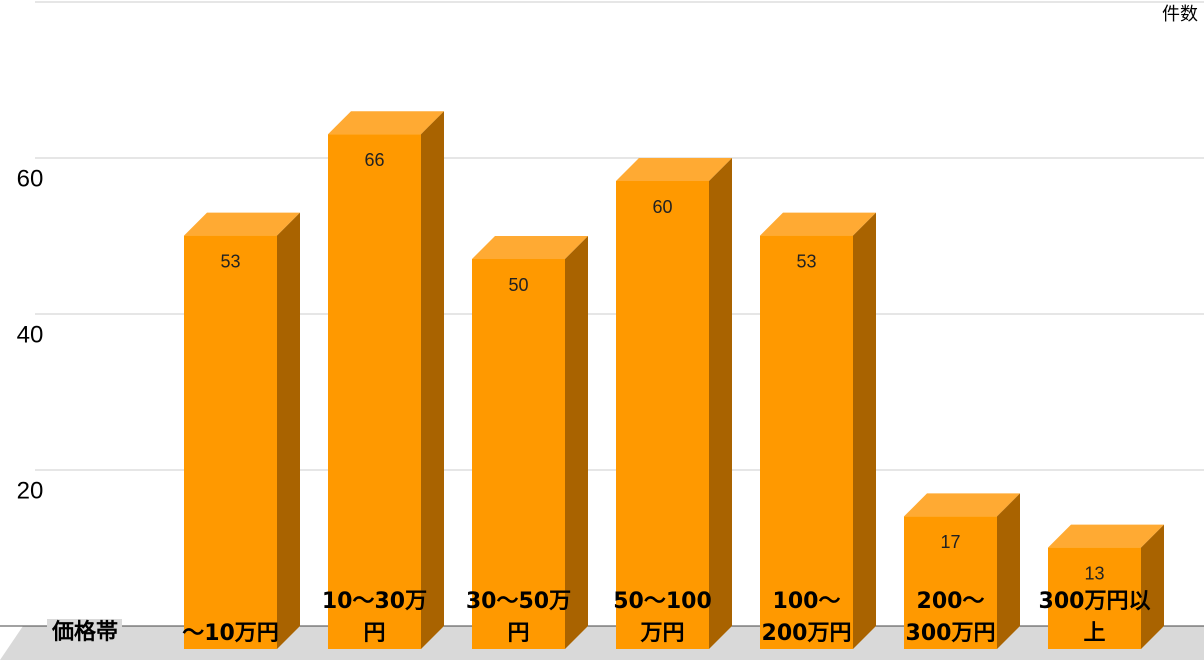  I want to click on floor, so click(602, 643).